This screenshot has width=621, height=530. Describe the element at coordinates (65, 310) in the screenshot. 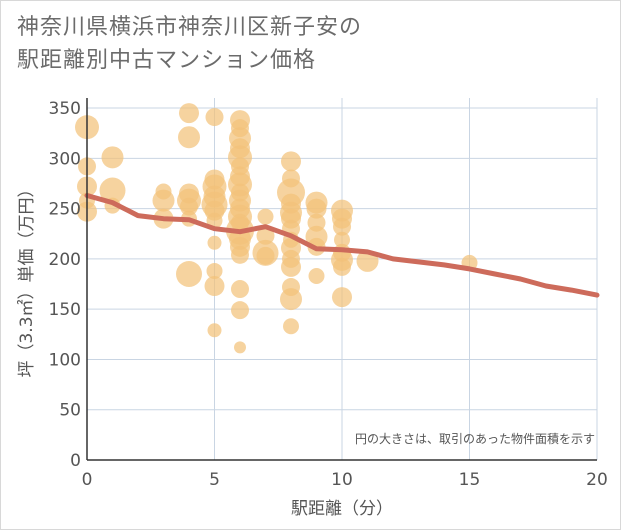

I see `y-tick-label: 150` at that location.